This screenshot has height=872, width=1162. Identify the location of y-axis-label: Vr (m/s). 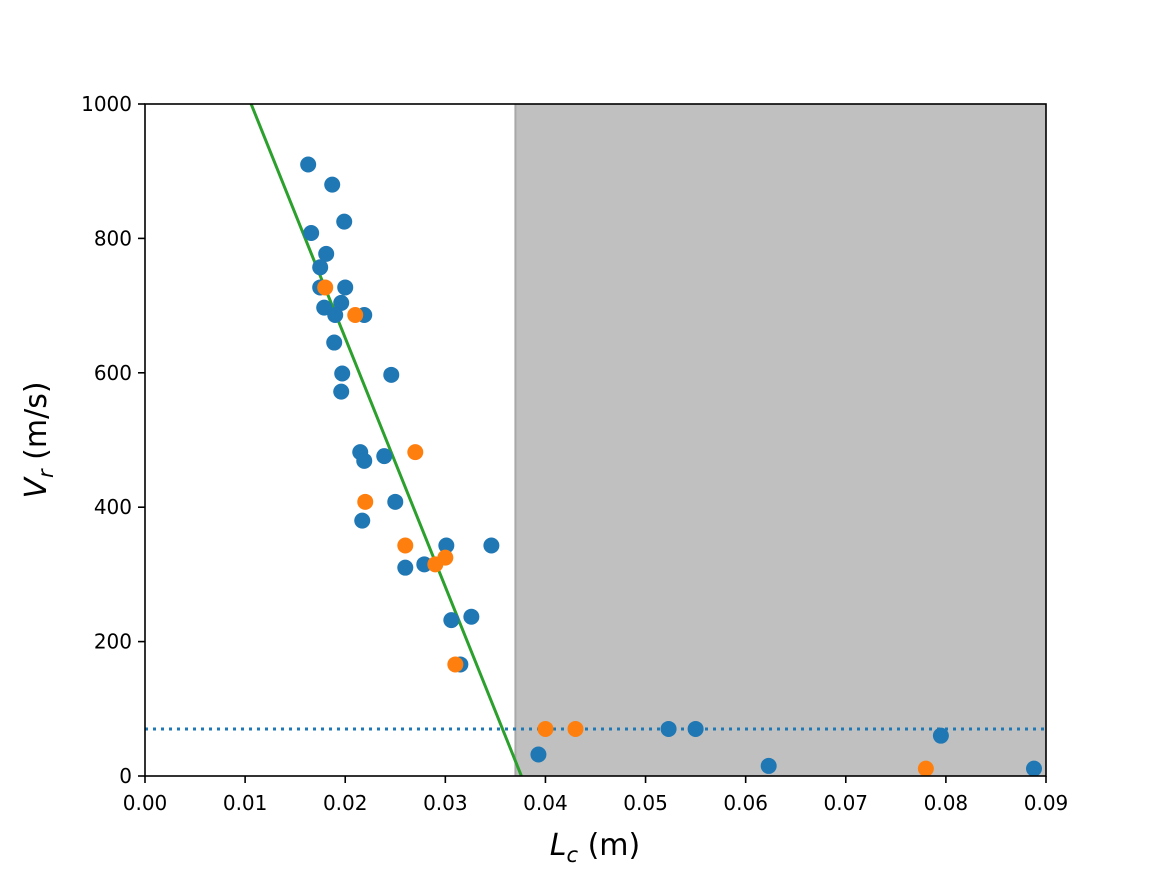
(38, 439).